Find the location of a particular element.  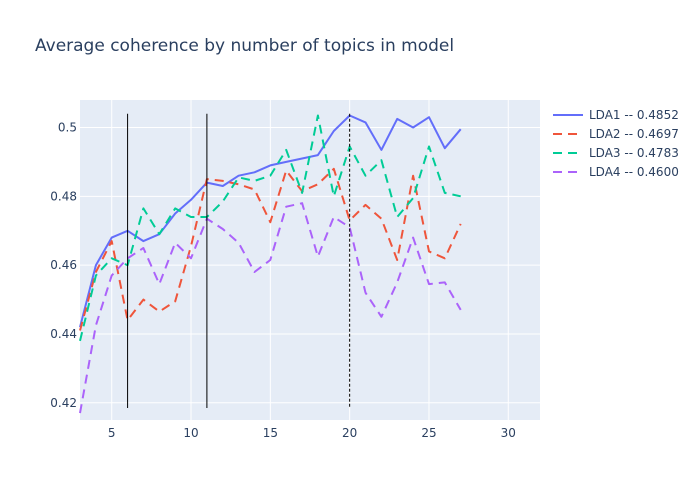

y-tick-label: 0.5 is located at coordinates (67, 128).